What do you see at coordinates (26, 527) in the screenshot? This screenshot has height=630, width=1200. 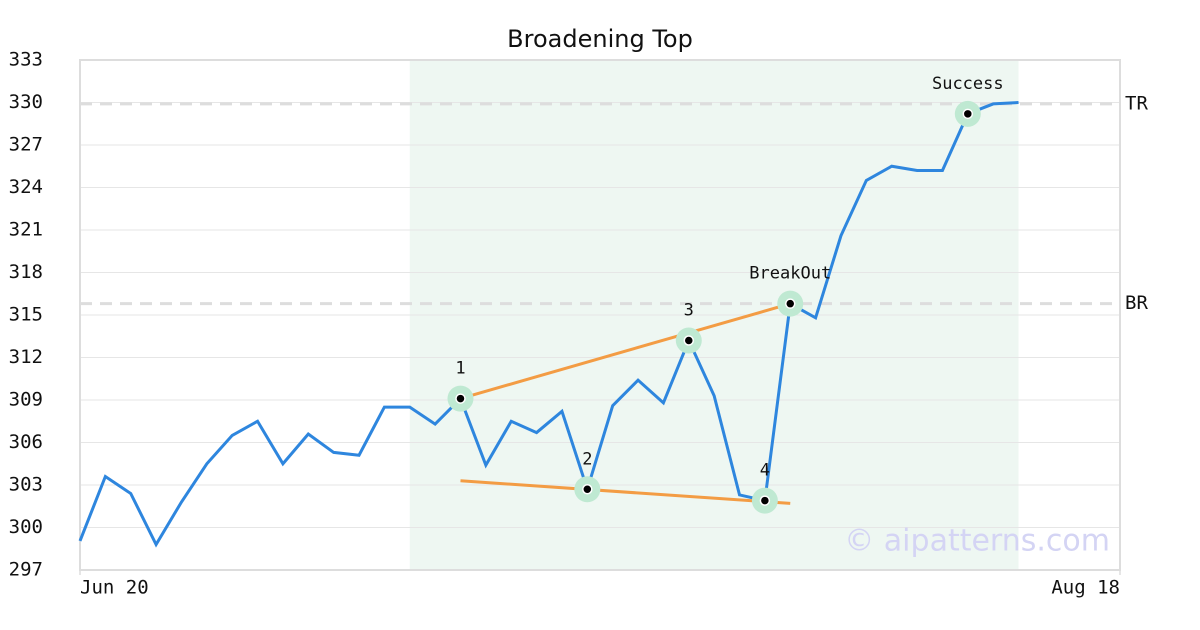 I see `y-tick-label: 300` at bounding box center [26, 527].